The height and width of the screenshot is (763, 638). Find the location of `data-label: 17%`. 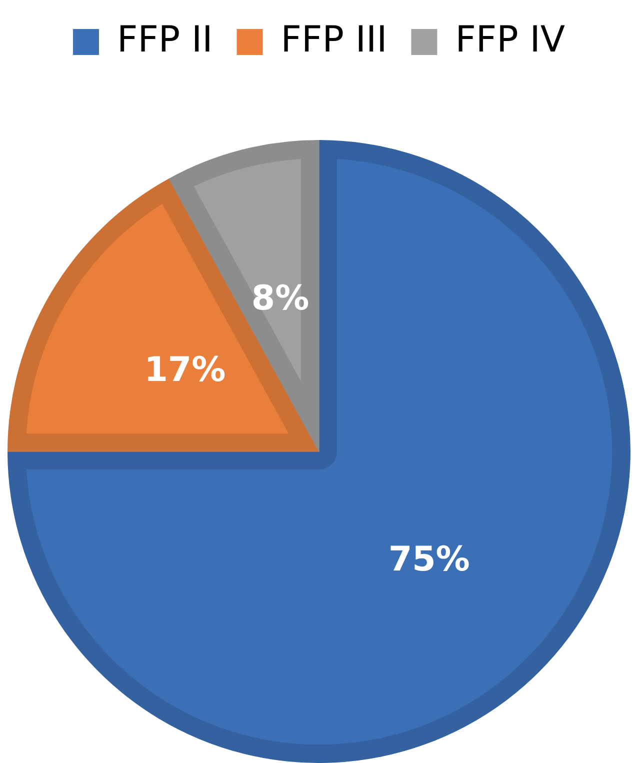

data-label: 17% is located at coordinates (185, 370).